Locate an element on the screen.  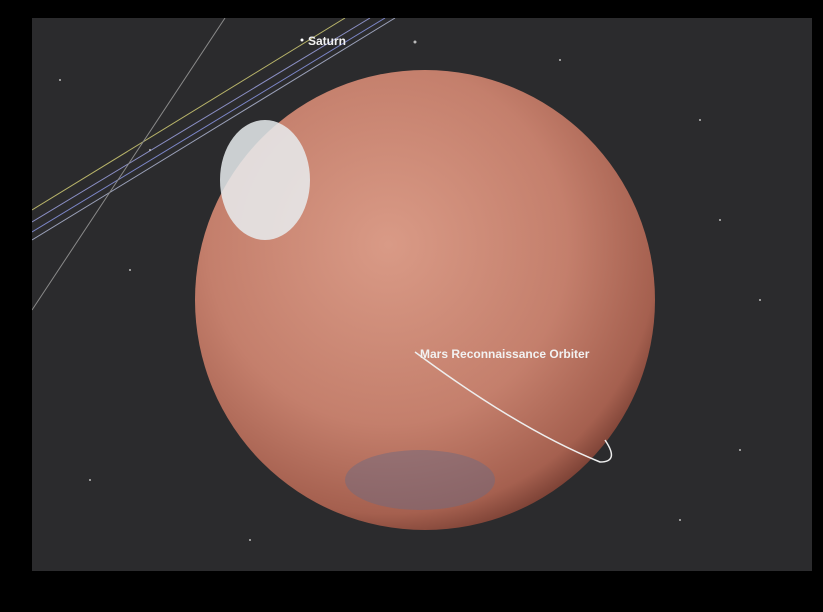
spacecraft-label: Mars Reconnaissance Orbiter is located at coordinates (505, 354).